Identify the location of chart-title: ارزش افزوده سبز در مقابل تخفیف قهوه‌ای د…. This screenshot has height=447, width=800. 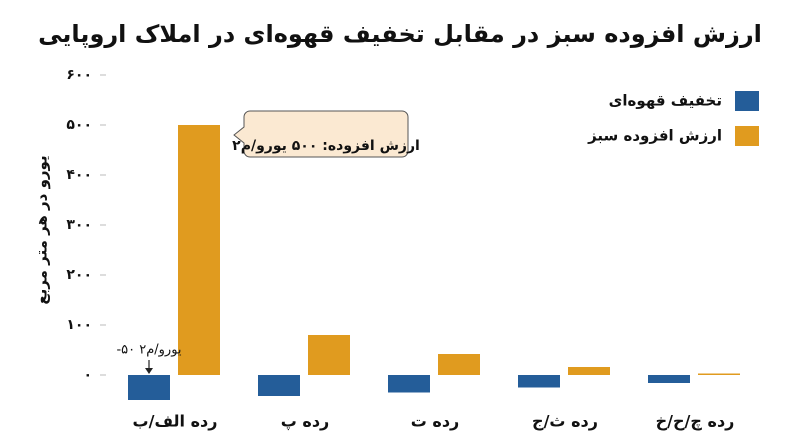
(400, 34).